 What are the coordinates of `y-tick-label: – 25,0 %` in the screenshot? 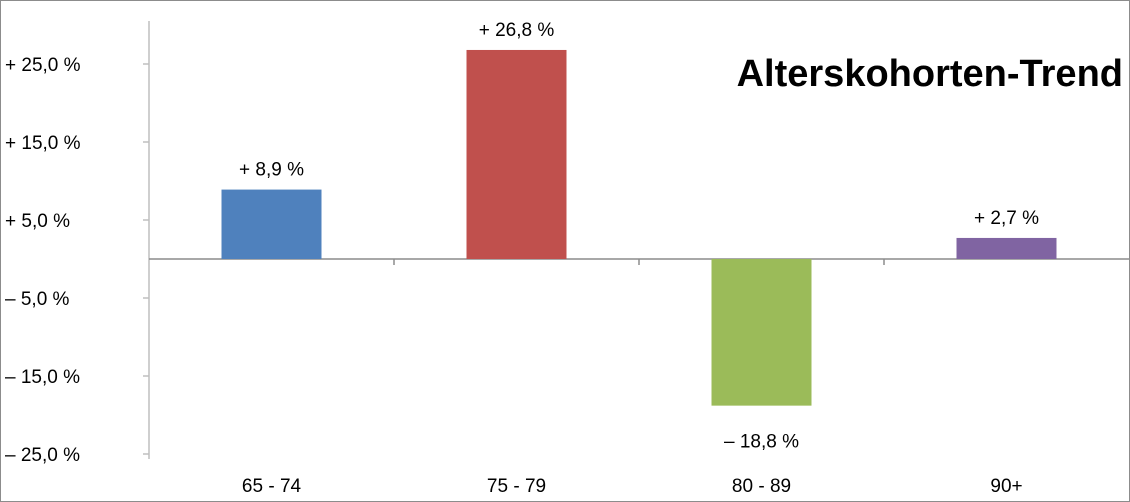 It's located at (42, 455).